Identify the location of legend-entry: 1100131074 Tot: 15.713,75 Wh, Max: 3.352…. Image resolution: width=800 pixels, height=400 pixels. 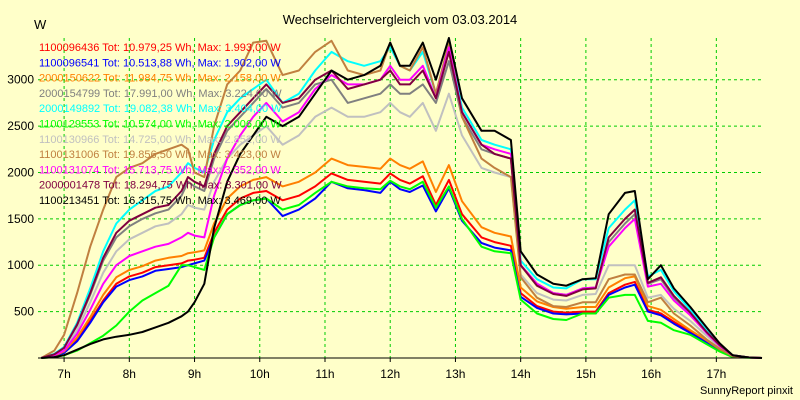
(160, 170).